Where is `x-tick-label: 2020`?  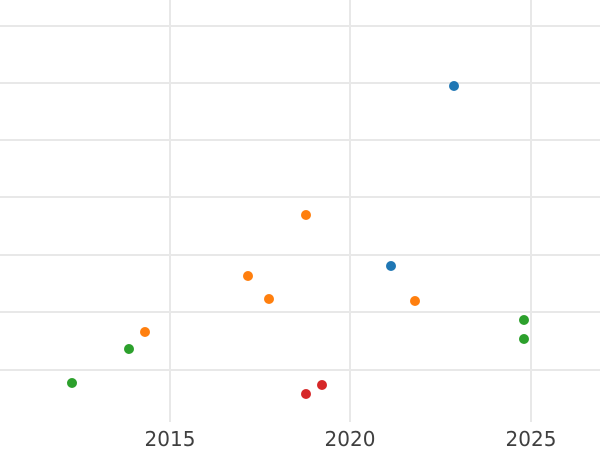 x-tick-label: 2020 is located at coordinates (350, 438).